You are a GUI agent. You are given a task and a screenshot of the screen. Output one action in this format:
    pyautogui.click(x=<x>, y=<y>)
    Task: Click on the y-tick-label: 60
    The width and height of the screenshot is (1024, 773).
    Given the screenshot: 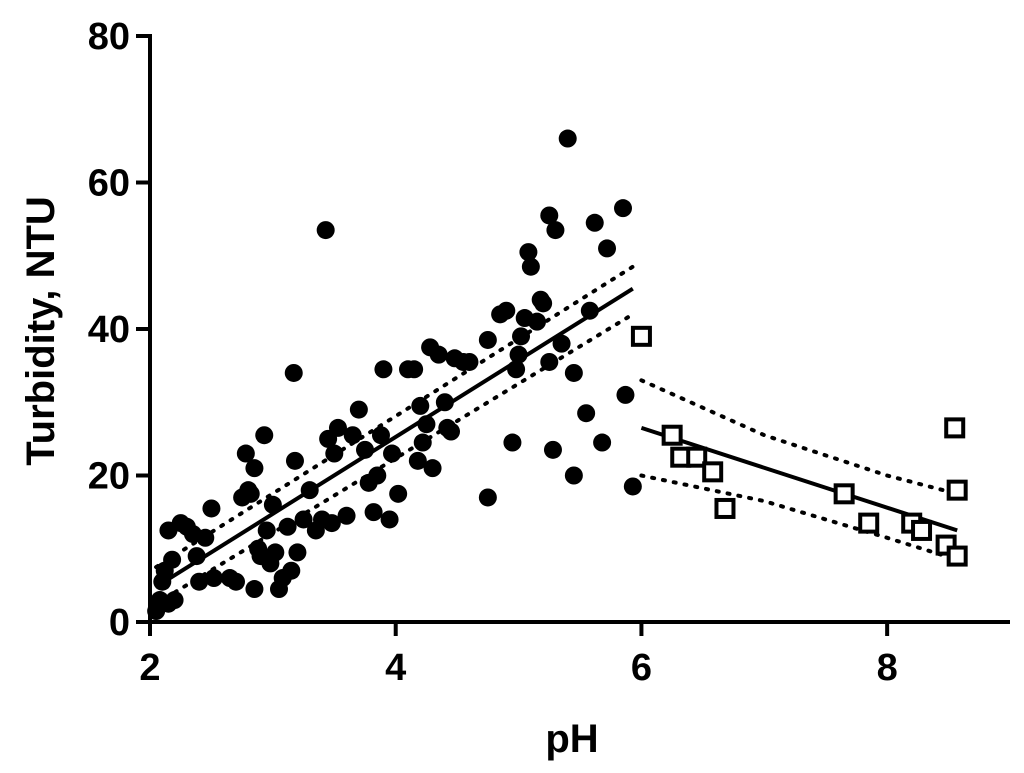 What is the action you would take?
    pyautogui.click(x=109, y=184)
    